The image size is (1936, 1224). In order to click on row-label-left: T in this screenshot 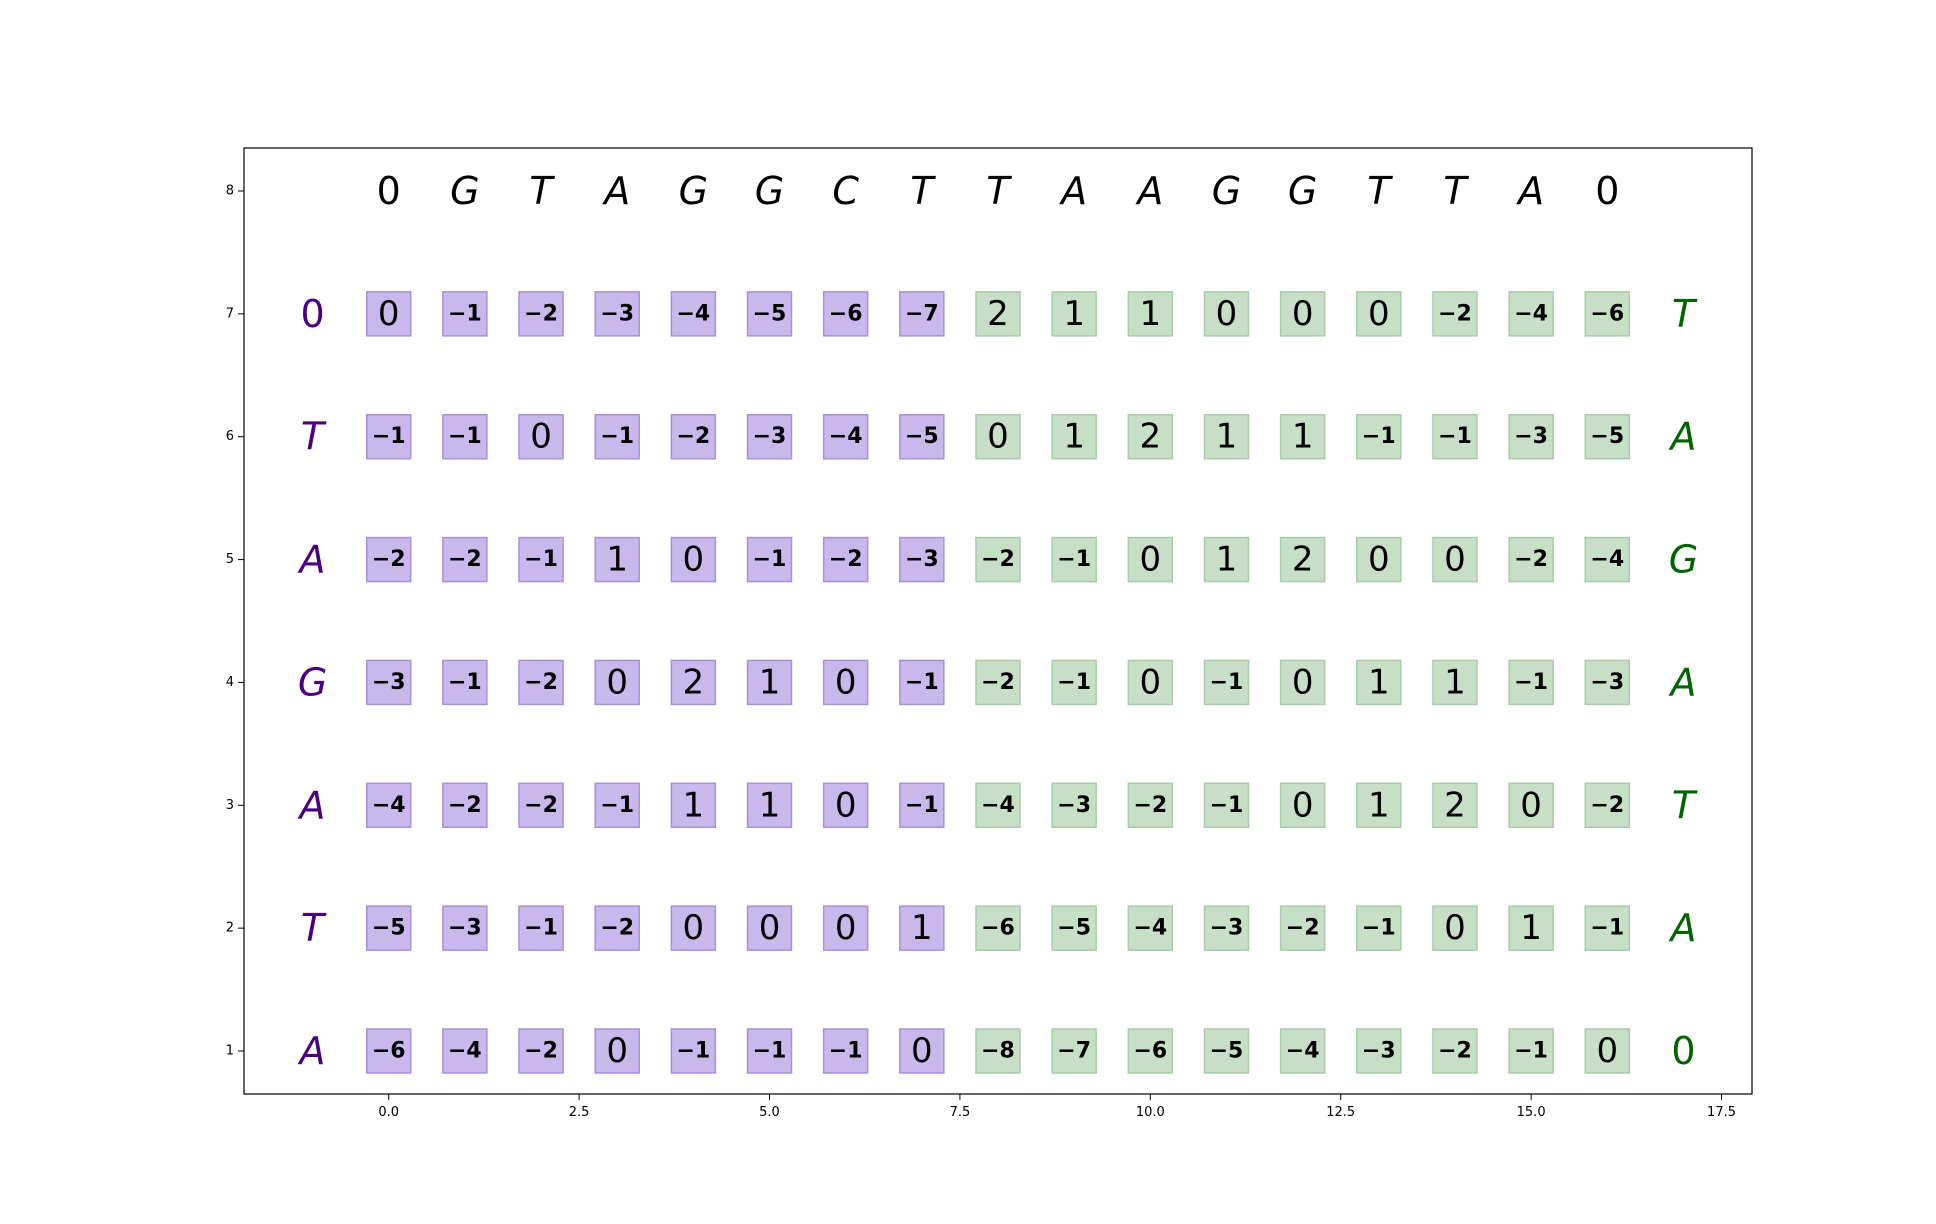, I will do `click(314, 928)`.